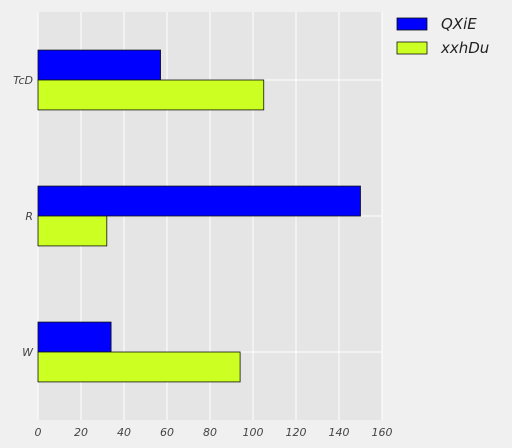 Image resolution: width=512 pixels, height=448 pixels. I want to click on x-tick-label: 80, so click(210, 432).